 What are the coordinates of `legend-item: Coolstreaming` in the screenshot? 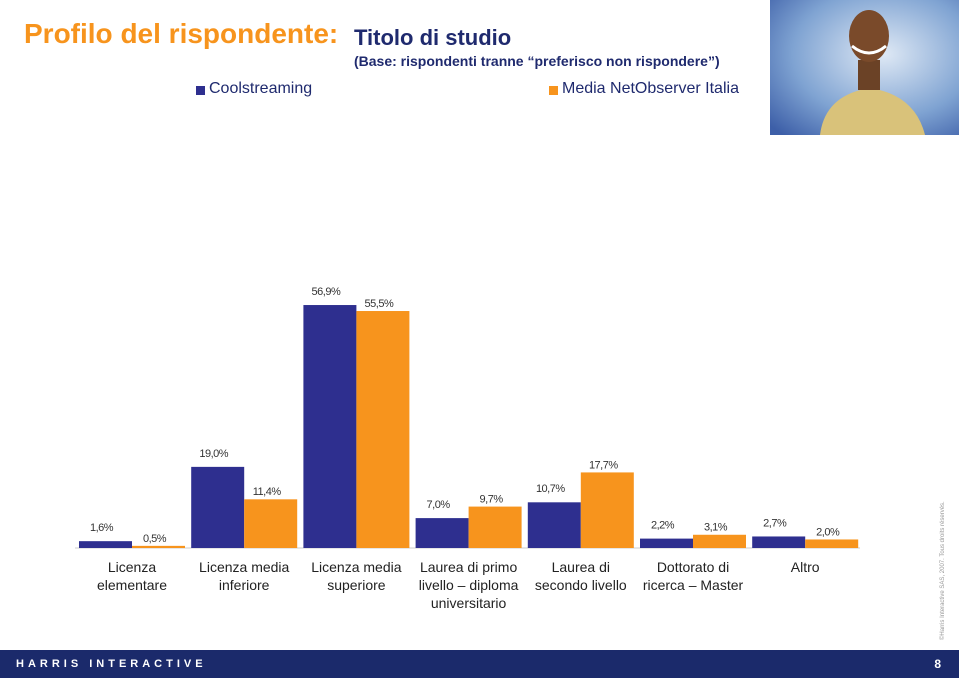 It's located at (254, 89).